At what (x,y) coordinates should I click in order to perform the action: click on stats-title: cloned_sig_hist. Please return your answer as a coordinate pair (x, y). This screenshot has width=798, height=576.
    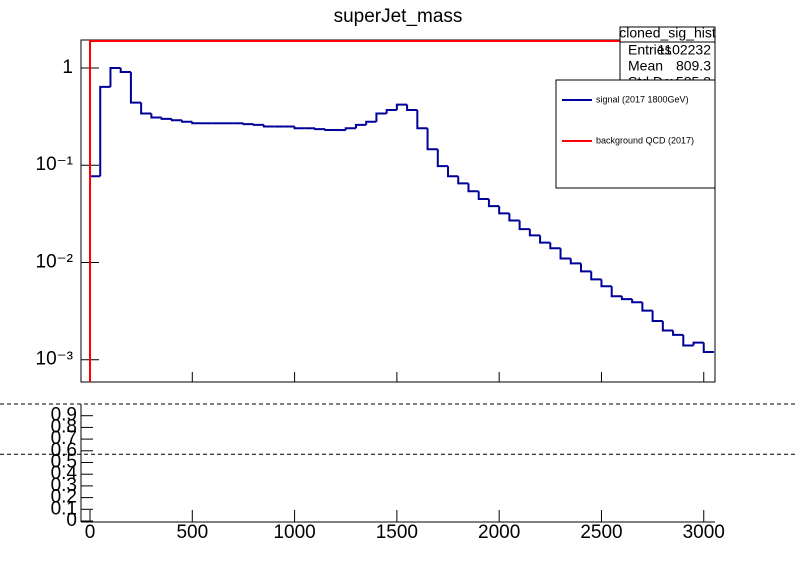
    Looking at the image, I should click on (667, 33).